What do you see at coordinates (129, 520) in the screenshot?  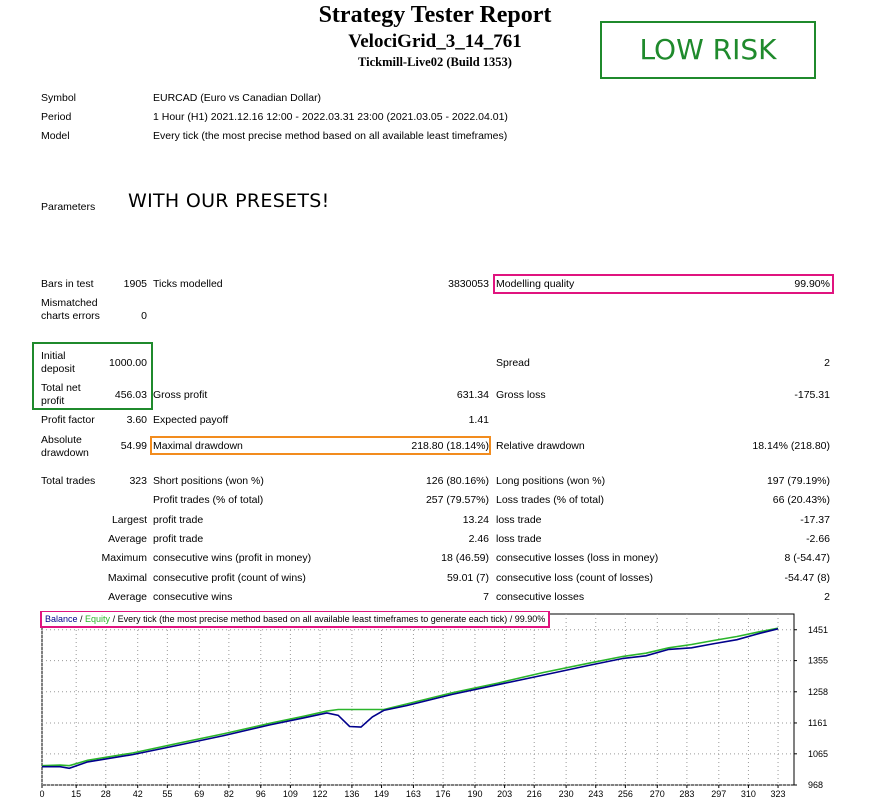 I see `largest-label: Largest` at bounding box center [129, 520].